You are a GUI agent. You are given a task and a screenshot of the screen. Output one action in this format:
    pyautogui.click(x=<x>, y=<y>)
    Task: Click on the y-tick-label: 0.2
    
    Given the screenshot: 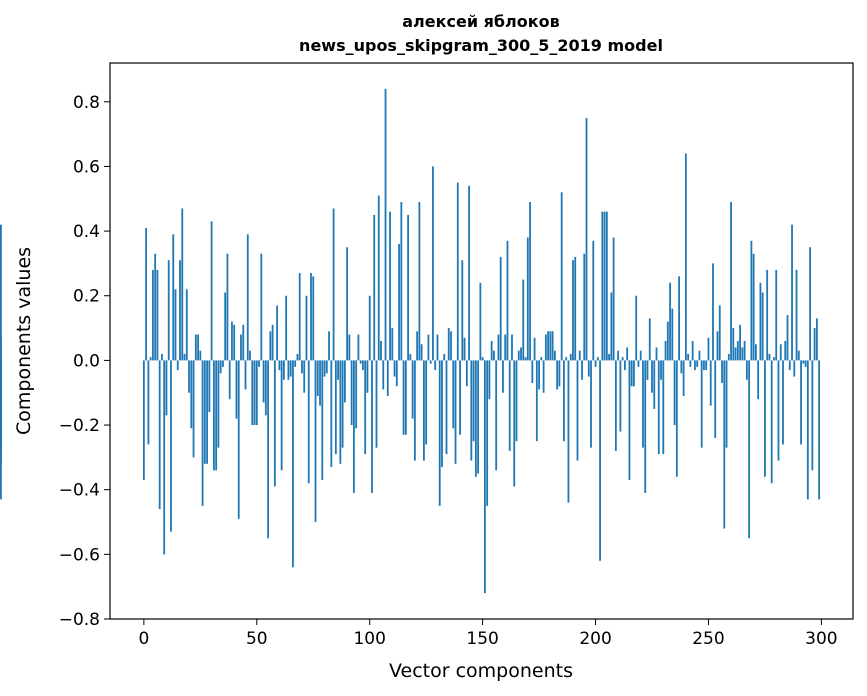 What is the action you would take?
    pyautogui.click(x=86, y=297)
    